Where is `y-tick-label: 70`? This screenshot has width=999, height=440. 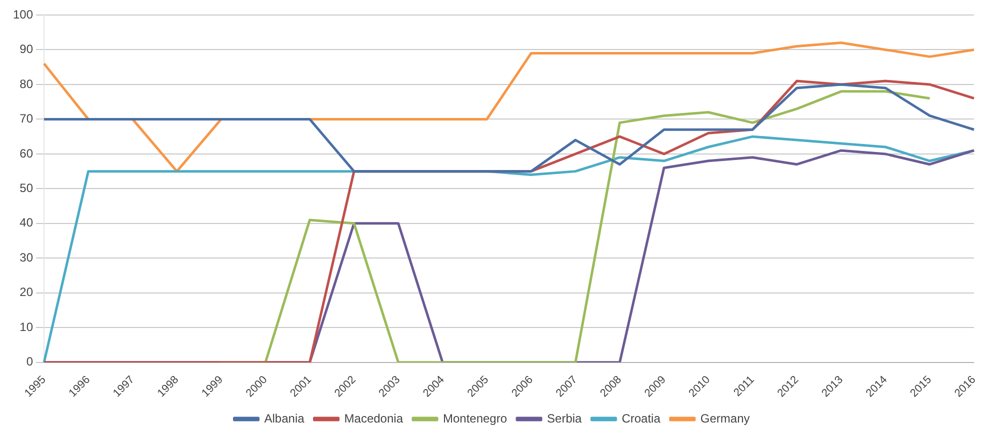 y-tick-label: 70 is located at coordinates (27, 119).